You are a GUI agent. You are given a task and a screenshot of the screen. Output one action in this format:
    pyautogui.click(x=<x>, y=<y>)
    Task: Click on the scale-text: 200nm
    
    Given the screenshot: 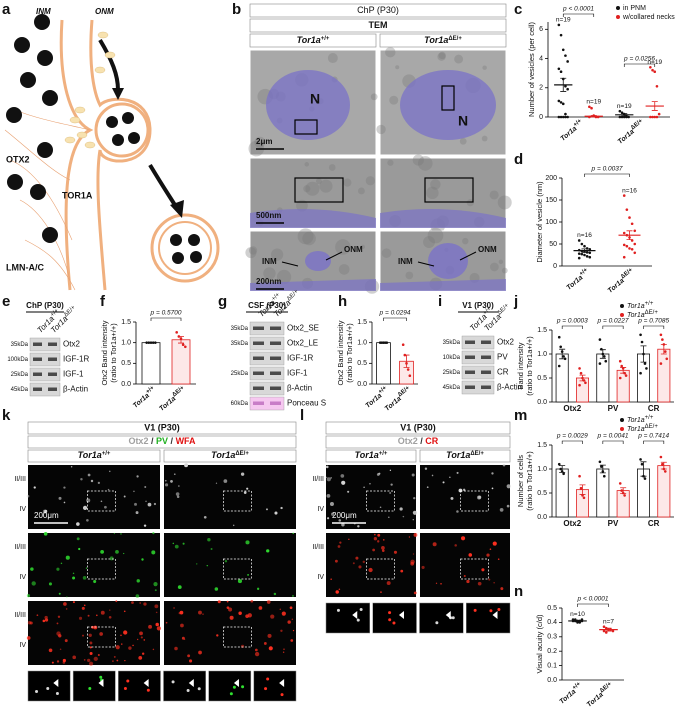 What is the action you would take?
    pyautogui.click(x=268, y=281)
    